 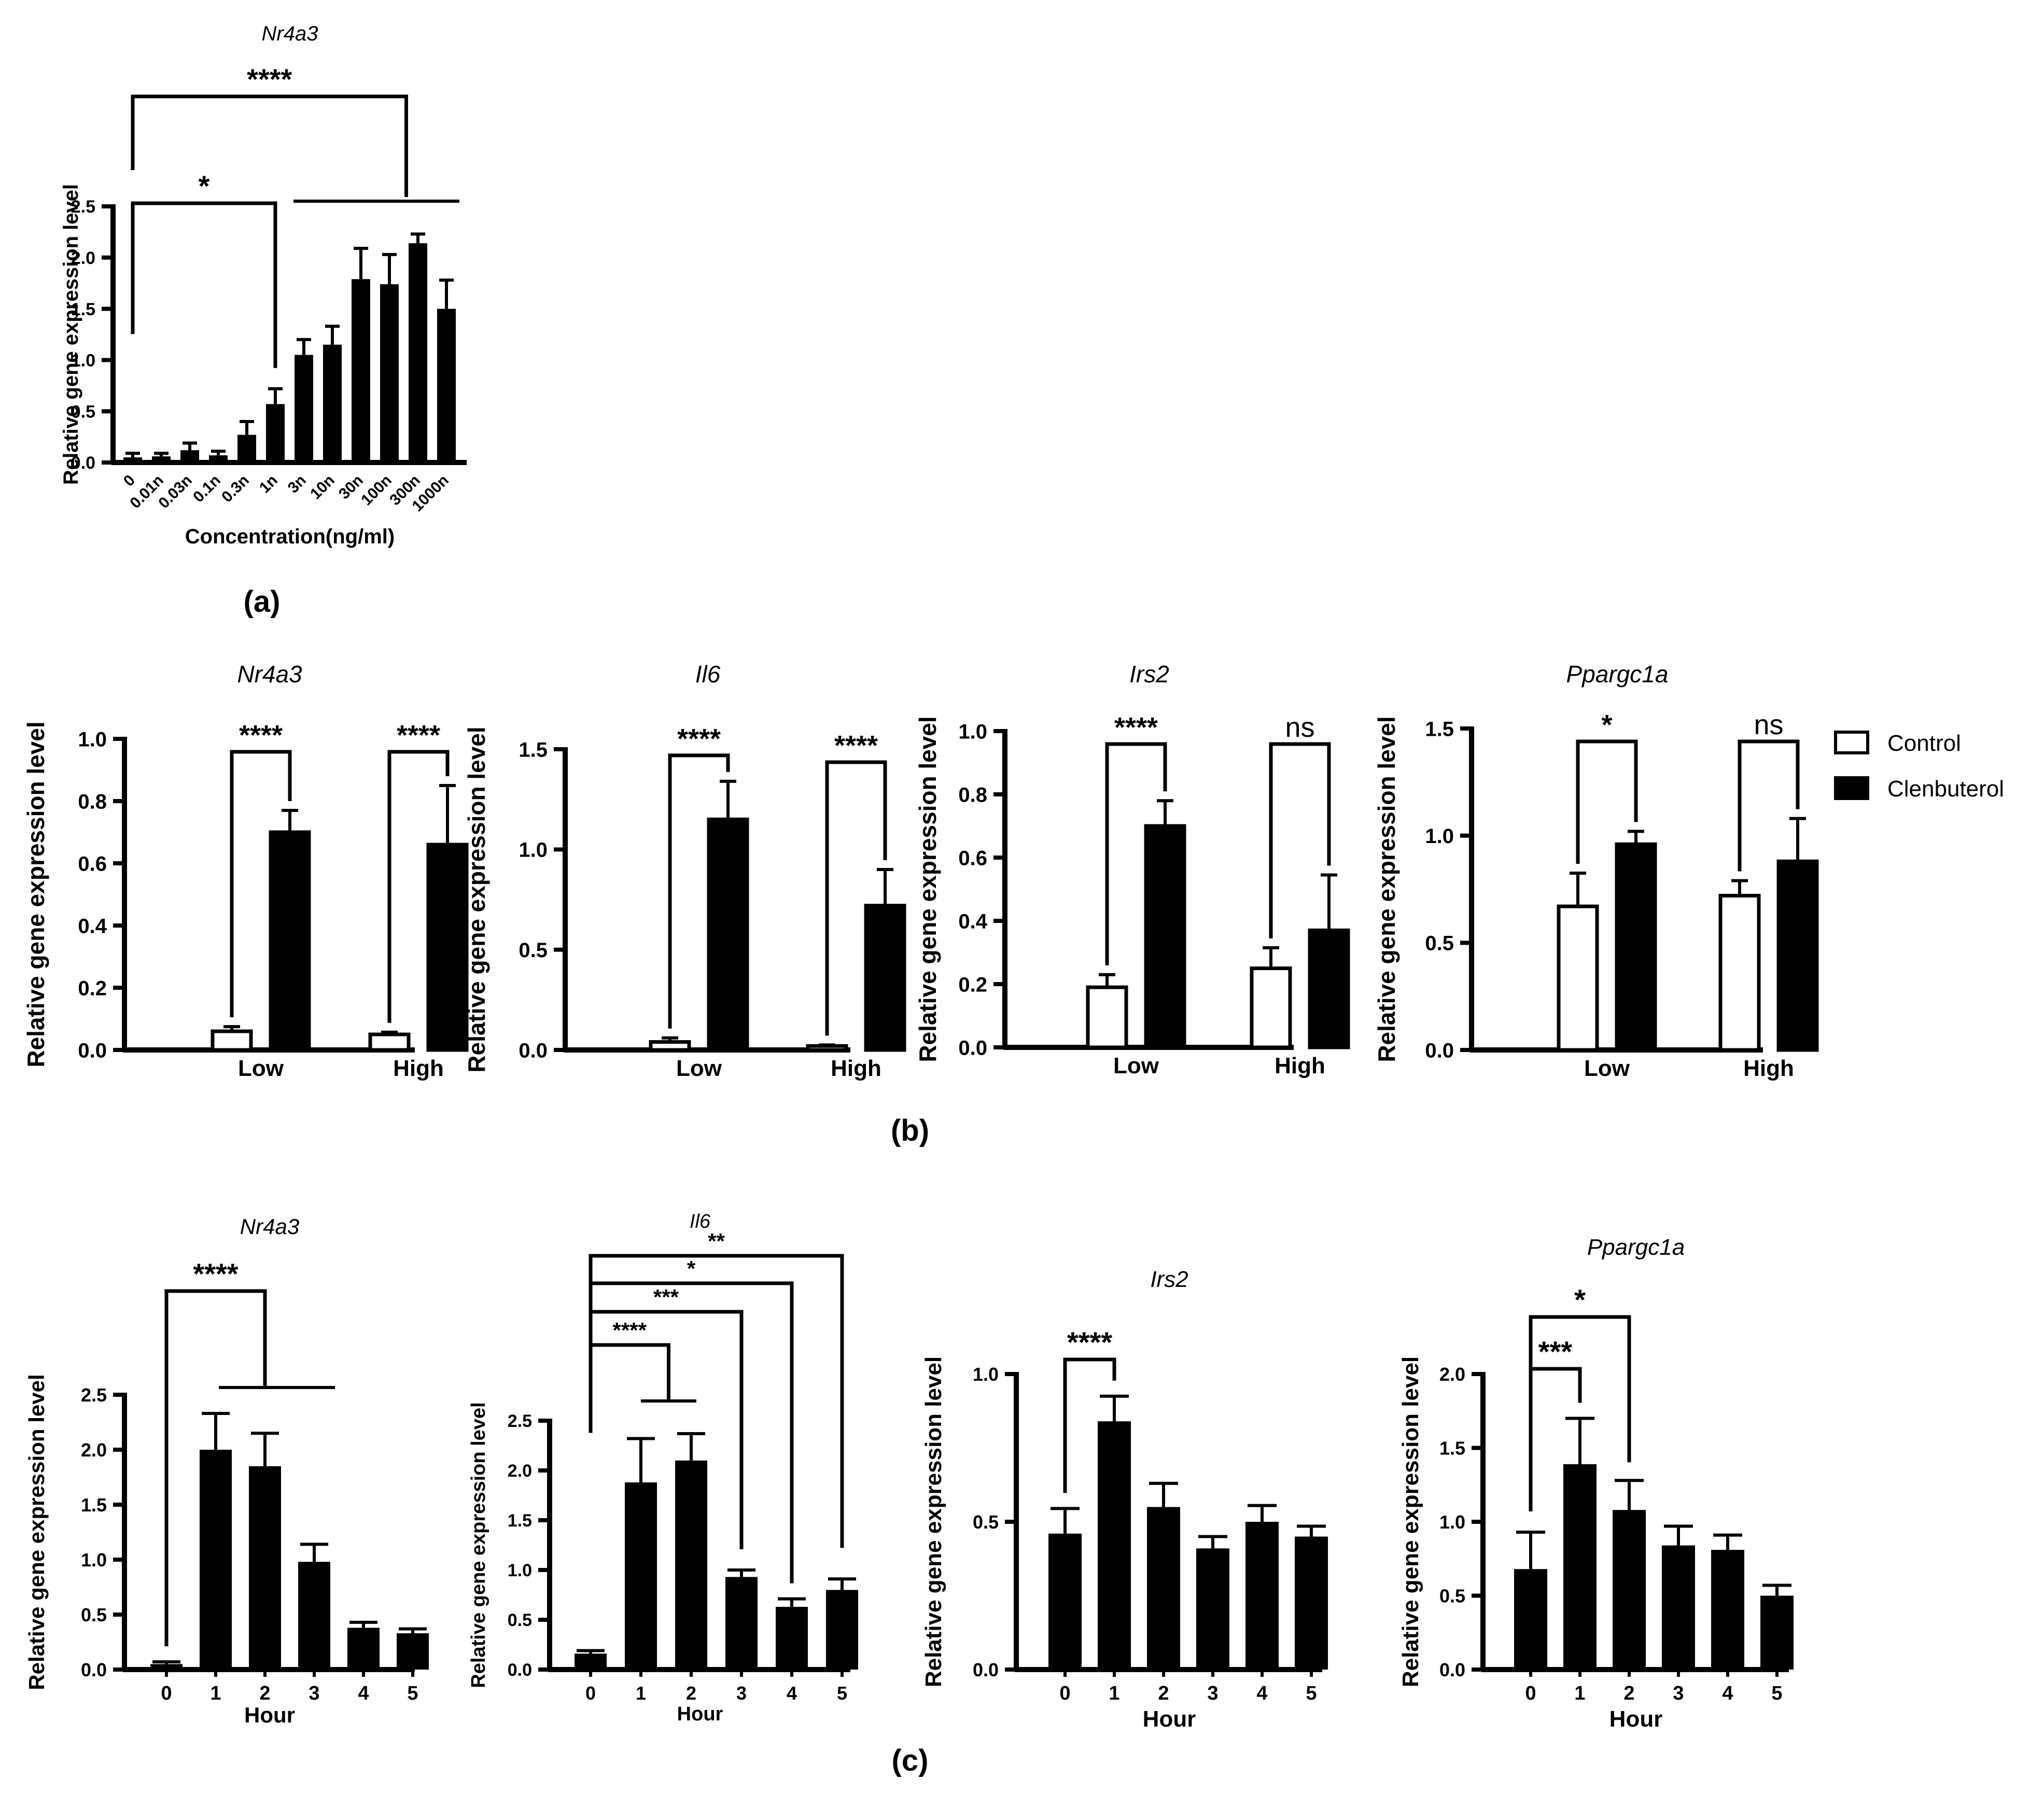 I want to click on b-ppargc1a-title: Ppargc1a, so click(x=1617, y=674).